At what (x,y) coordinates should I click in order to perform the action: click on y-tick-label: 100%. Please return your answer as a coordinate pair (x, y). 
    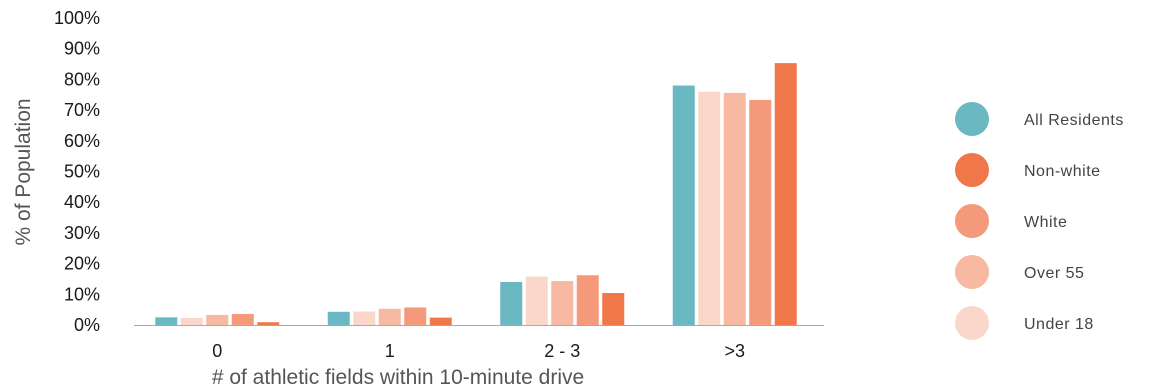
    Looking at the image, I should click on (77, 18).